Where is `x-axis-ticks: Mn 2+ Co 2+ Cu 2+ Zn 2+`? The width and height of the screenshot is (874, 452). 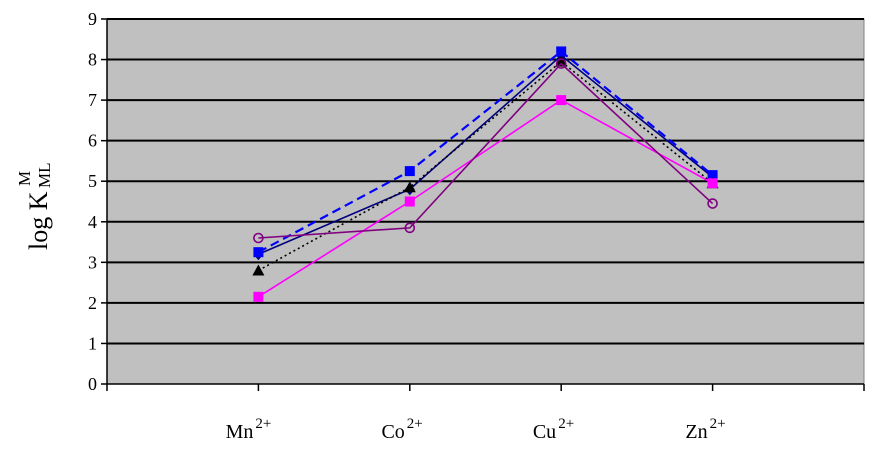 x-axis-ticks: Mn 2+ Co 2+ Cu 2+ Zn 2+ is located at coordinates (485, 413).